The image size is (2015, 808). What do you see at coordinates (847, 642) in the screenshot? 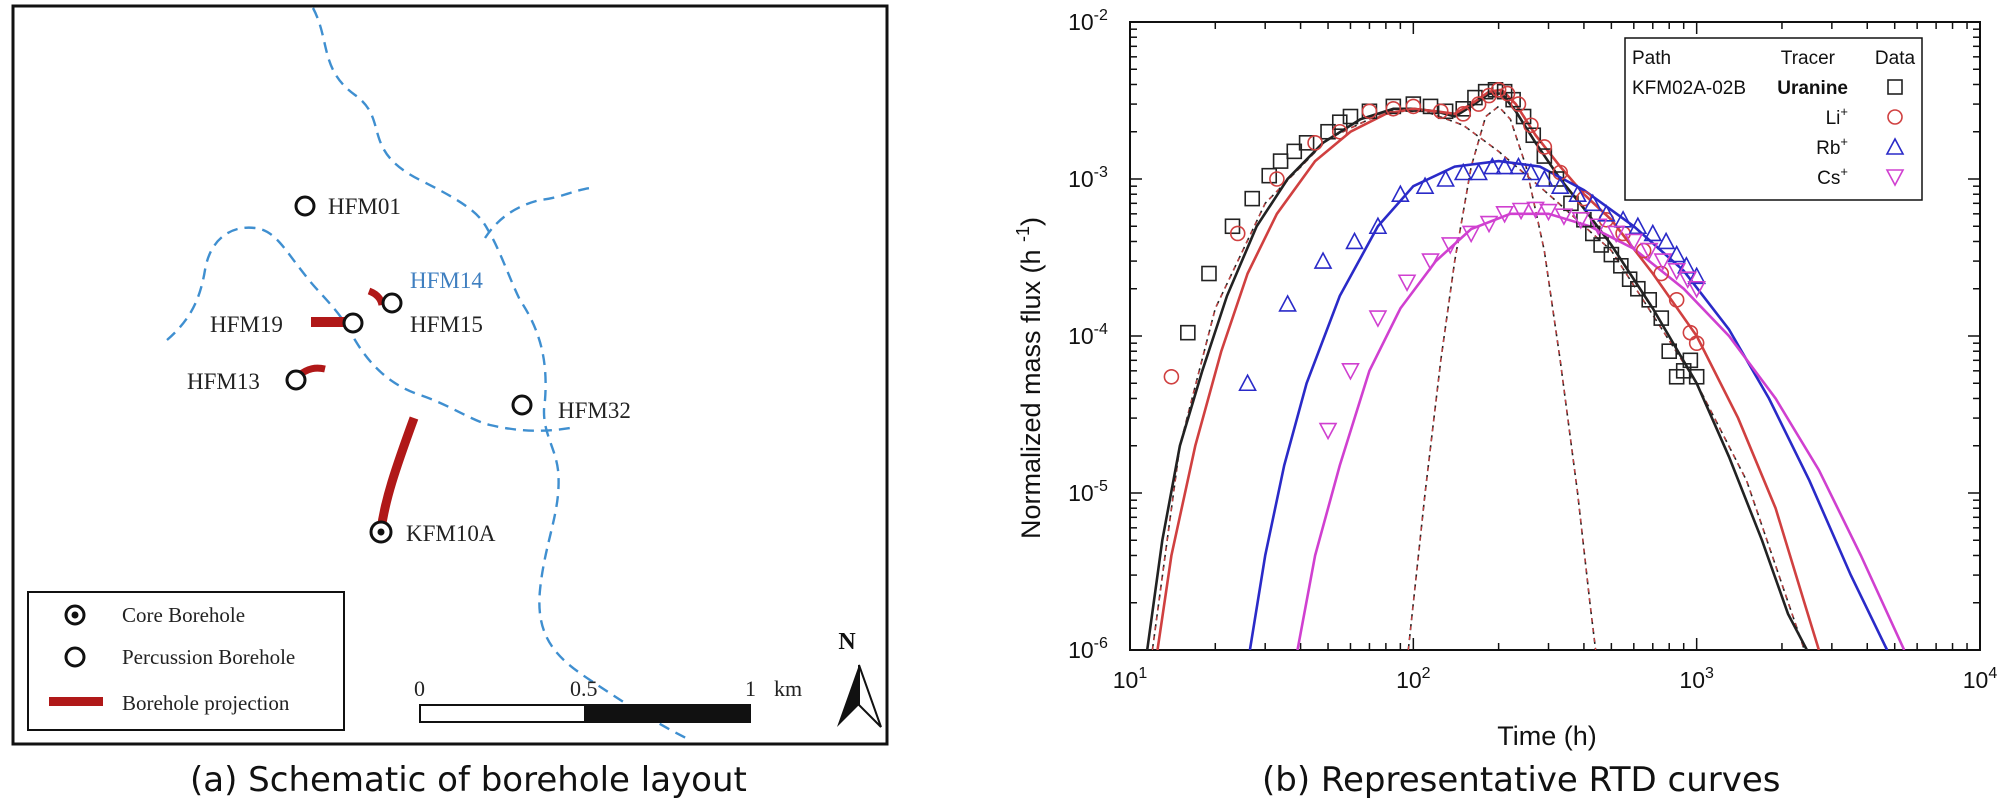
I see `north-label: N` at bounding box center [847, 642].